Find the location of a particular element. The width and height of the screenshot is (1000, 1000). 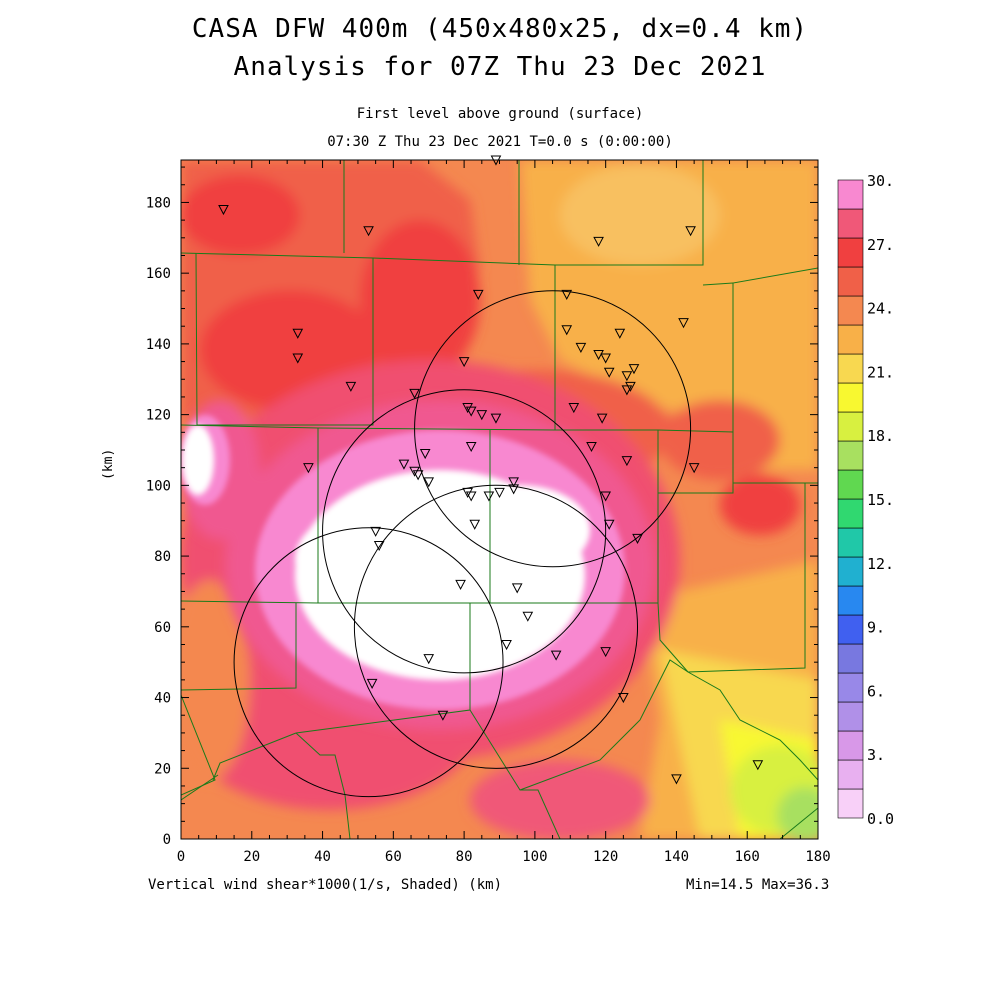

colorbar: 0.0 3. 6. 9. 12. 15. 18. 21. 24. 27. 30. is located at coordinates (865, 500).